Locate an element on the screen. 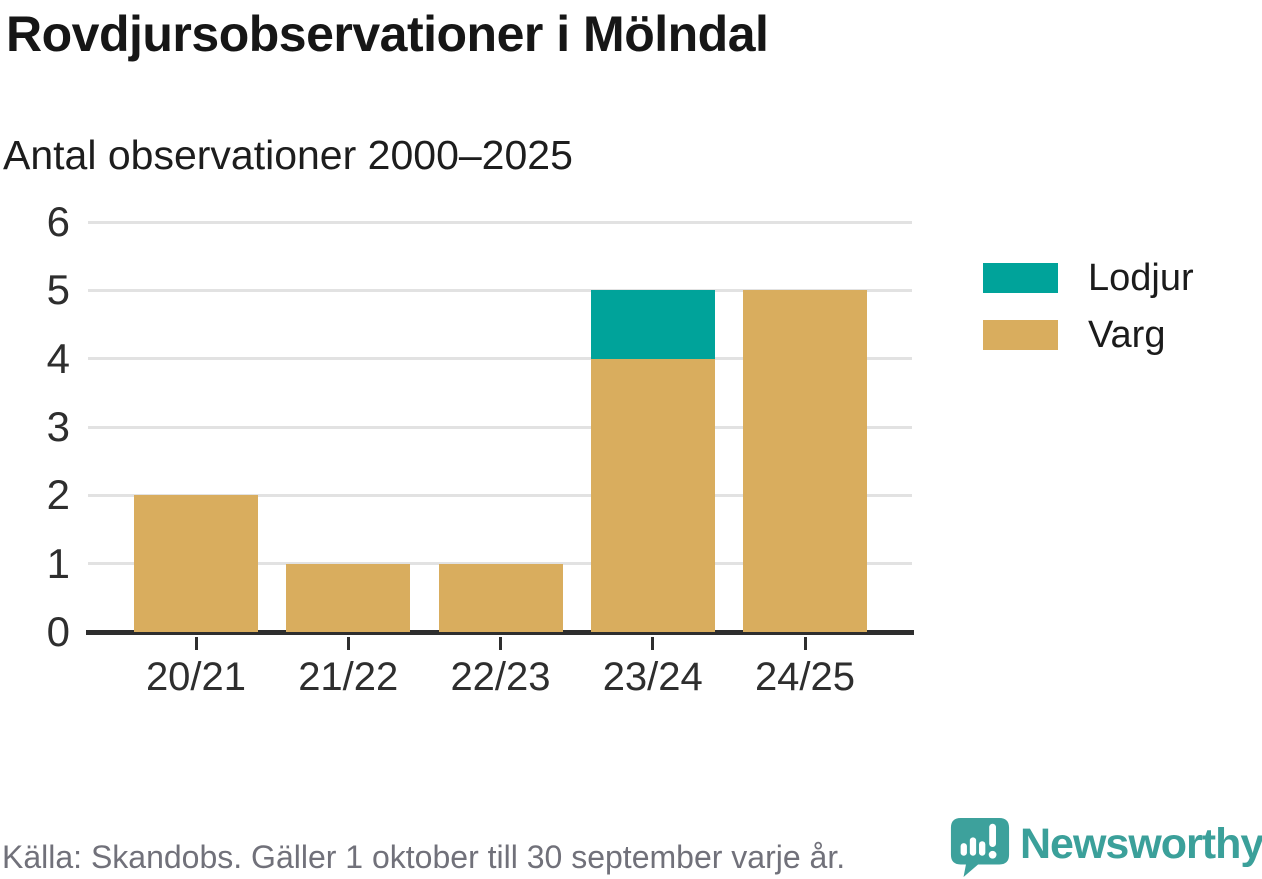 The width and height of the screenshot is (1262, 879). y-axis: 0 1 2 3 4 5 6 is located at coordinates (35, 427).